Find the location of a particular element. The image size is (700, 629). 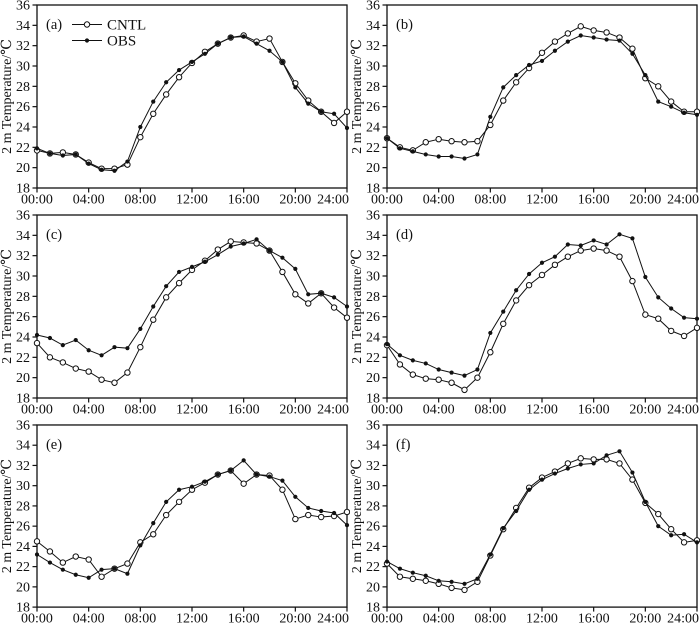

cntl-line is located at coordinates (541, 88).